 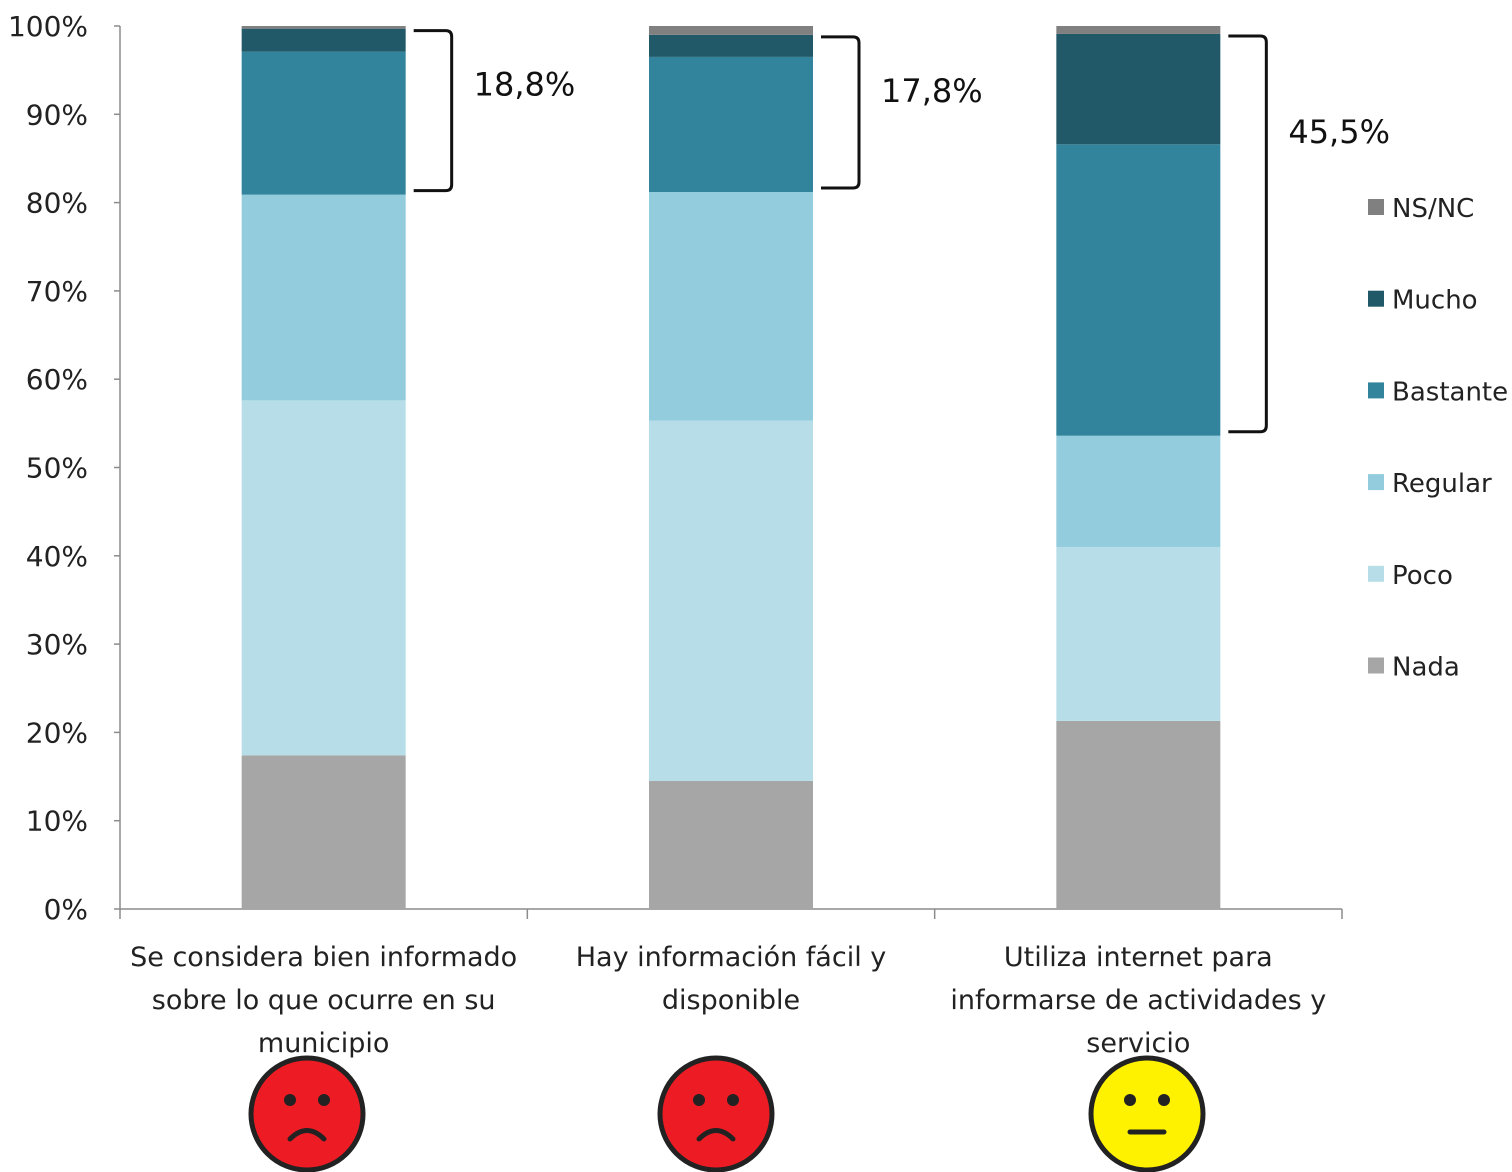 What do you see at coordinates (1442, 484) in the screenshot?
I see `legend-label: Regular` at bounding box center [1442, 484].